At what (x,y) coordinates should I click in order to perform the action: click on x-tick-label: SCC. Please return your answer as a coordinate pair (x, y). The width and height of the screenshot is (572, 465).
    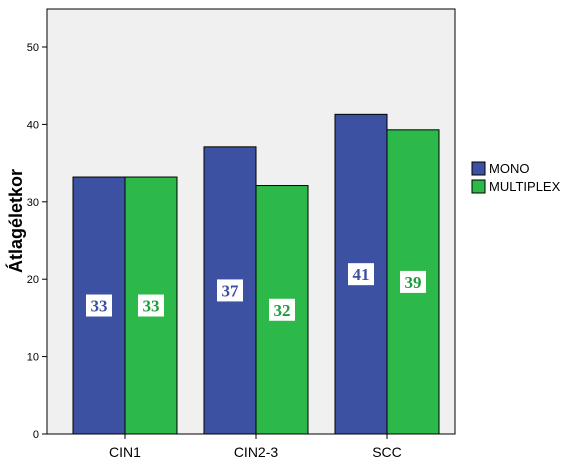
    Looking at the image, I should click on (387, 452).